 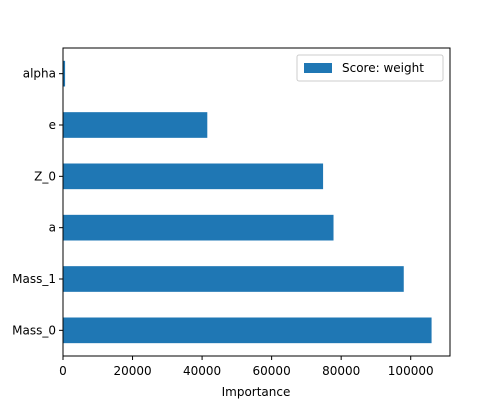 What do you see at coordinates (132, 371) in the screenshot?
I see `x-tick-label: 20000` at bounding box center [132, 371].